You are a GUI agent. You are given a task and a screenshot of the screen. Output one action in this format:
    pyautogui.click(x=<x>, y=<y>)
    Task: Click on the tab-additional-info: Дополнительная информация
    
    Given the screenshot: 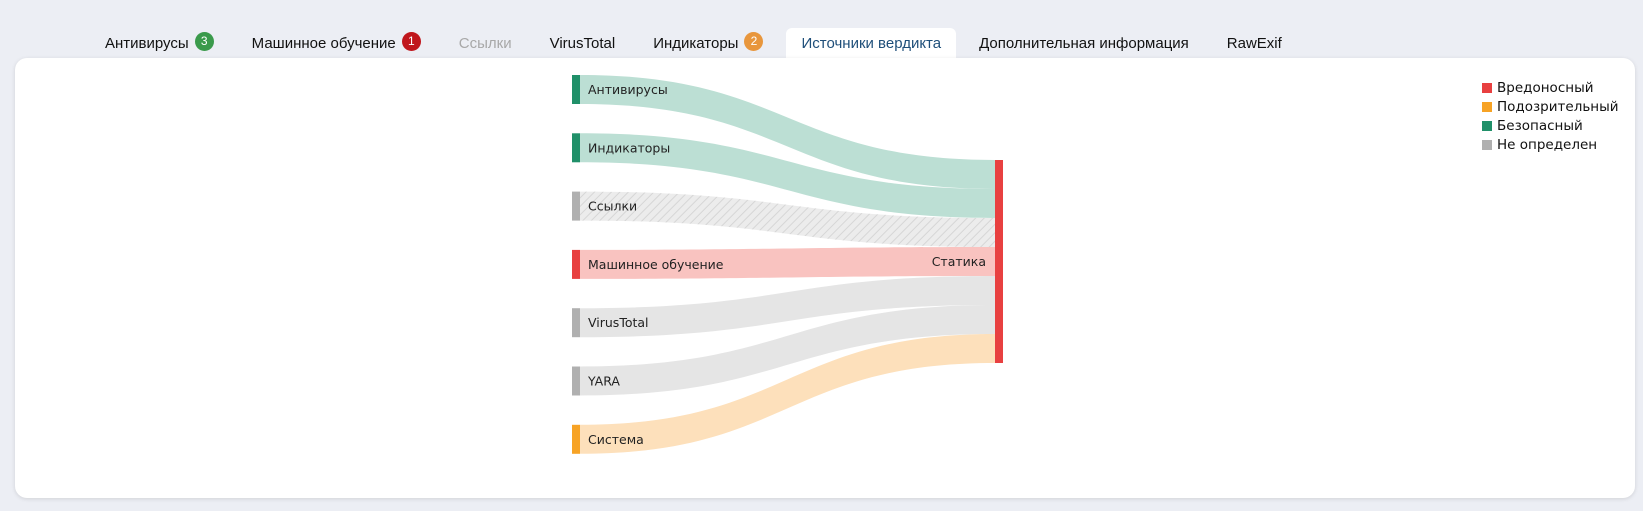 What is the action you would take?
    pyautogui.click(x=1084, y=43)
    